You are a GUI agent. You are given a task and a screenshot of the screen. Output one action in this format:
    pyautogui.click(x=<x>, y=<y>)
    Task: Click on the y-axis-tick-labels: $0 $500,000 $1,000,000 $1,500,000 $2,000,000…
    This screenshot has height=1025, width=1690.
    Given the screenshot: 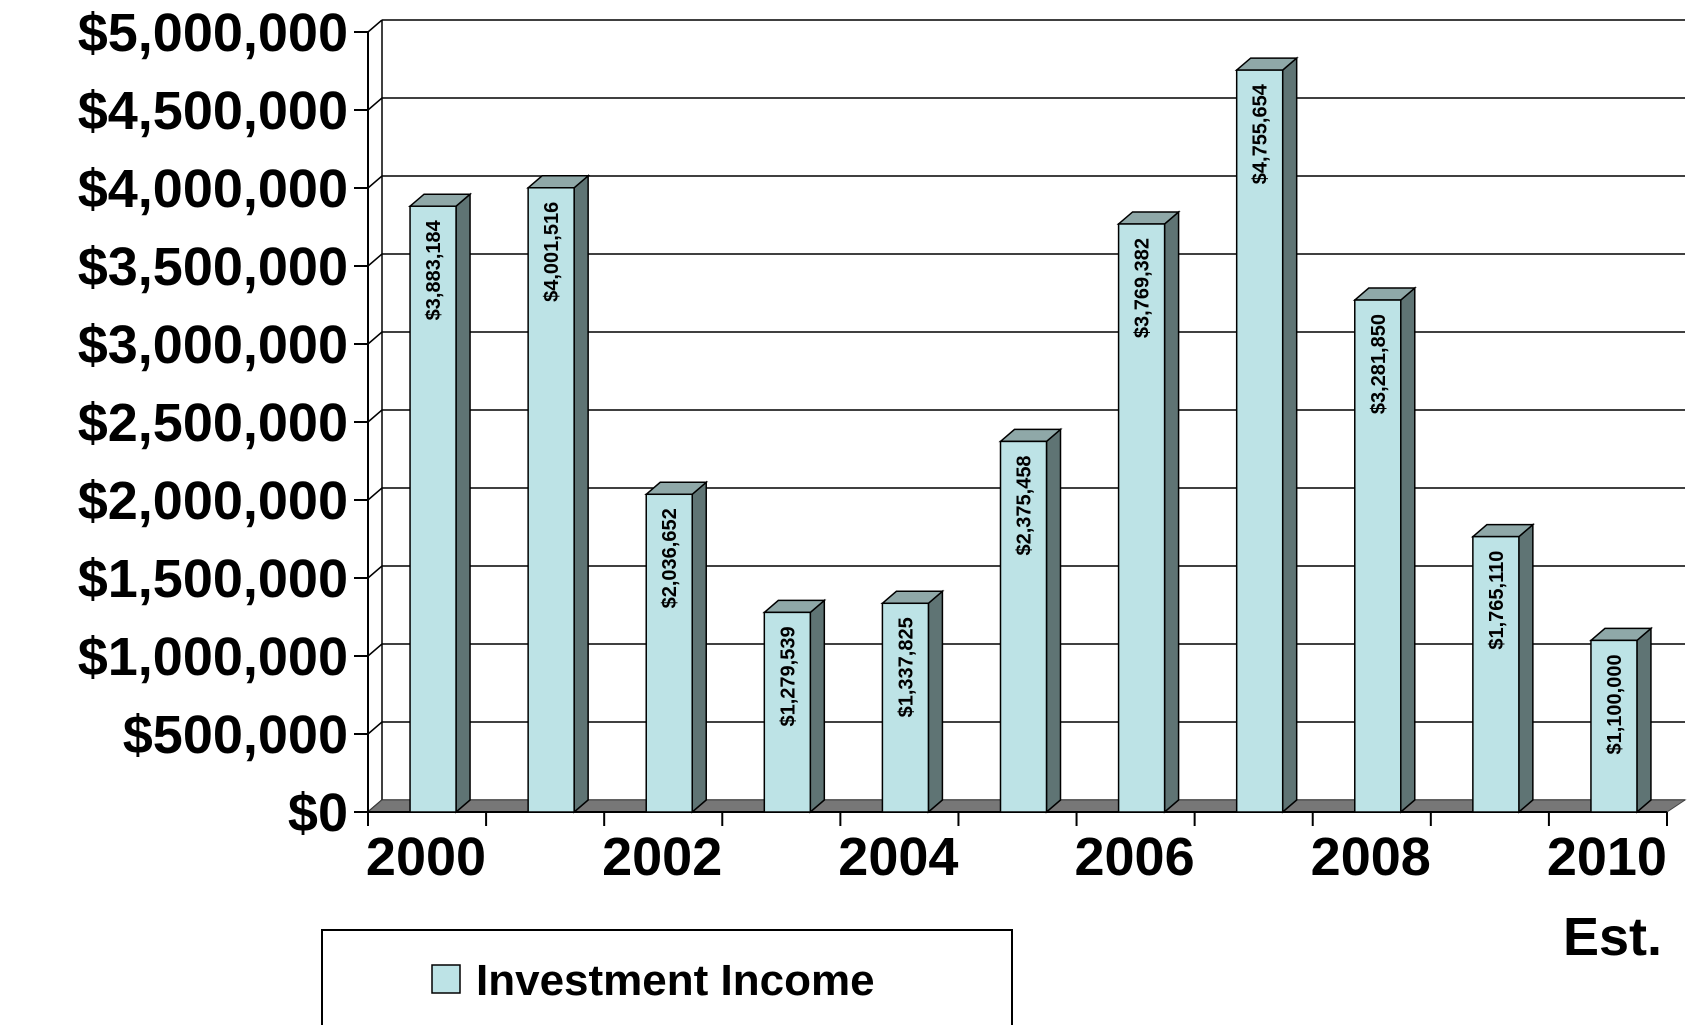 What is the action you would take?
    pyautogui.click(x=213, y=423)
    